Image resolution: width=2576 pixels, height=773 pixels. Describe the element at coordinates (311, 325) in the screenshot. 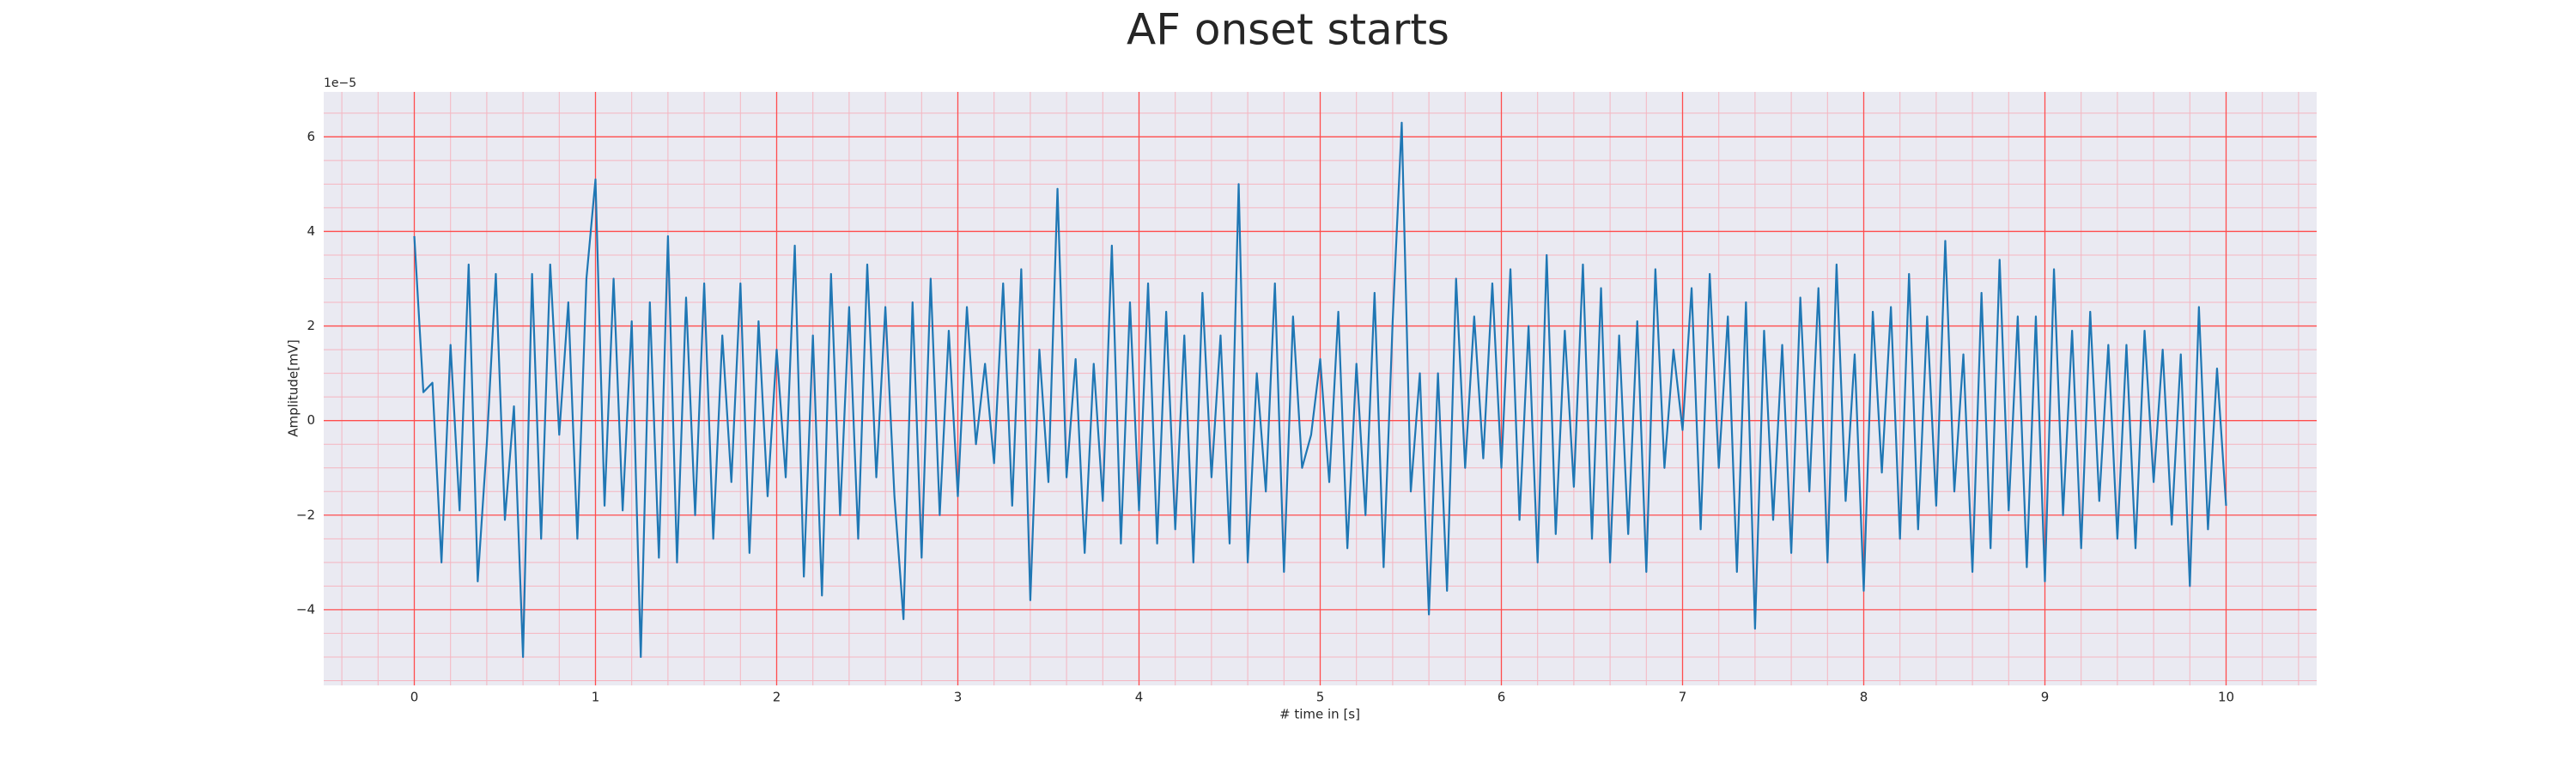

I see `y-tick-label: 2` at that location.